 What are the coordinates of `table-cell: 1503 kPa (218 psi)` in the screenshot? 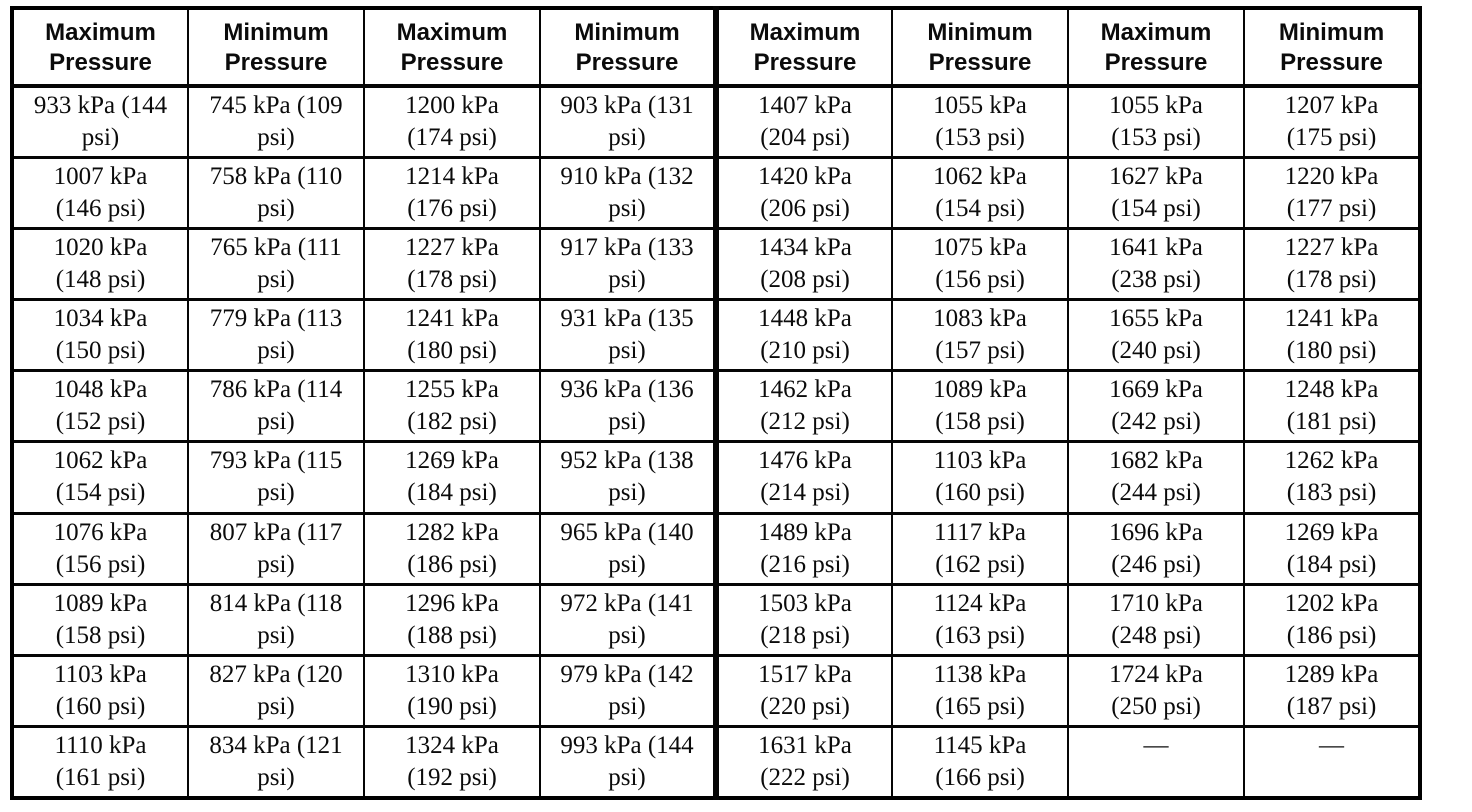 It's located at (803, 620).